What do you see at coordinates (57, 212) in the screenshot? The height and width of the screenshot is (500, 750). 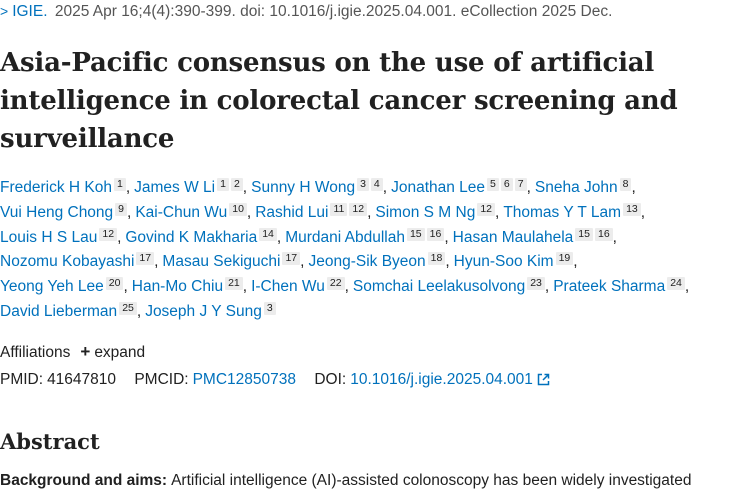 I see `author-link: Vui Heng Chong` at bounding box center [57, 212].